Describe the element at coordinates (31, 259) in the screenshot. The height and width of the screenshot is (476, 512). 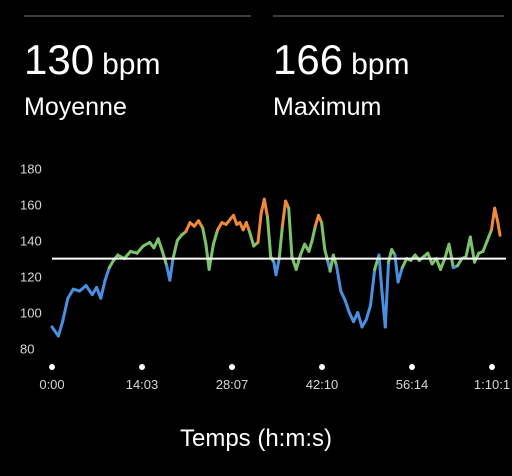
I see `y-axis-ticks: 80 100 120 140 160 180` at that location.